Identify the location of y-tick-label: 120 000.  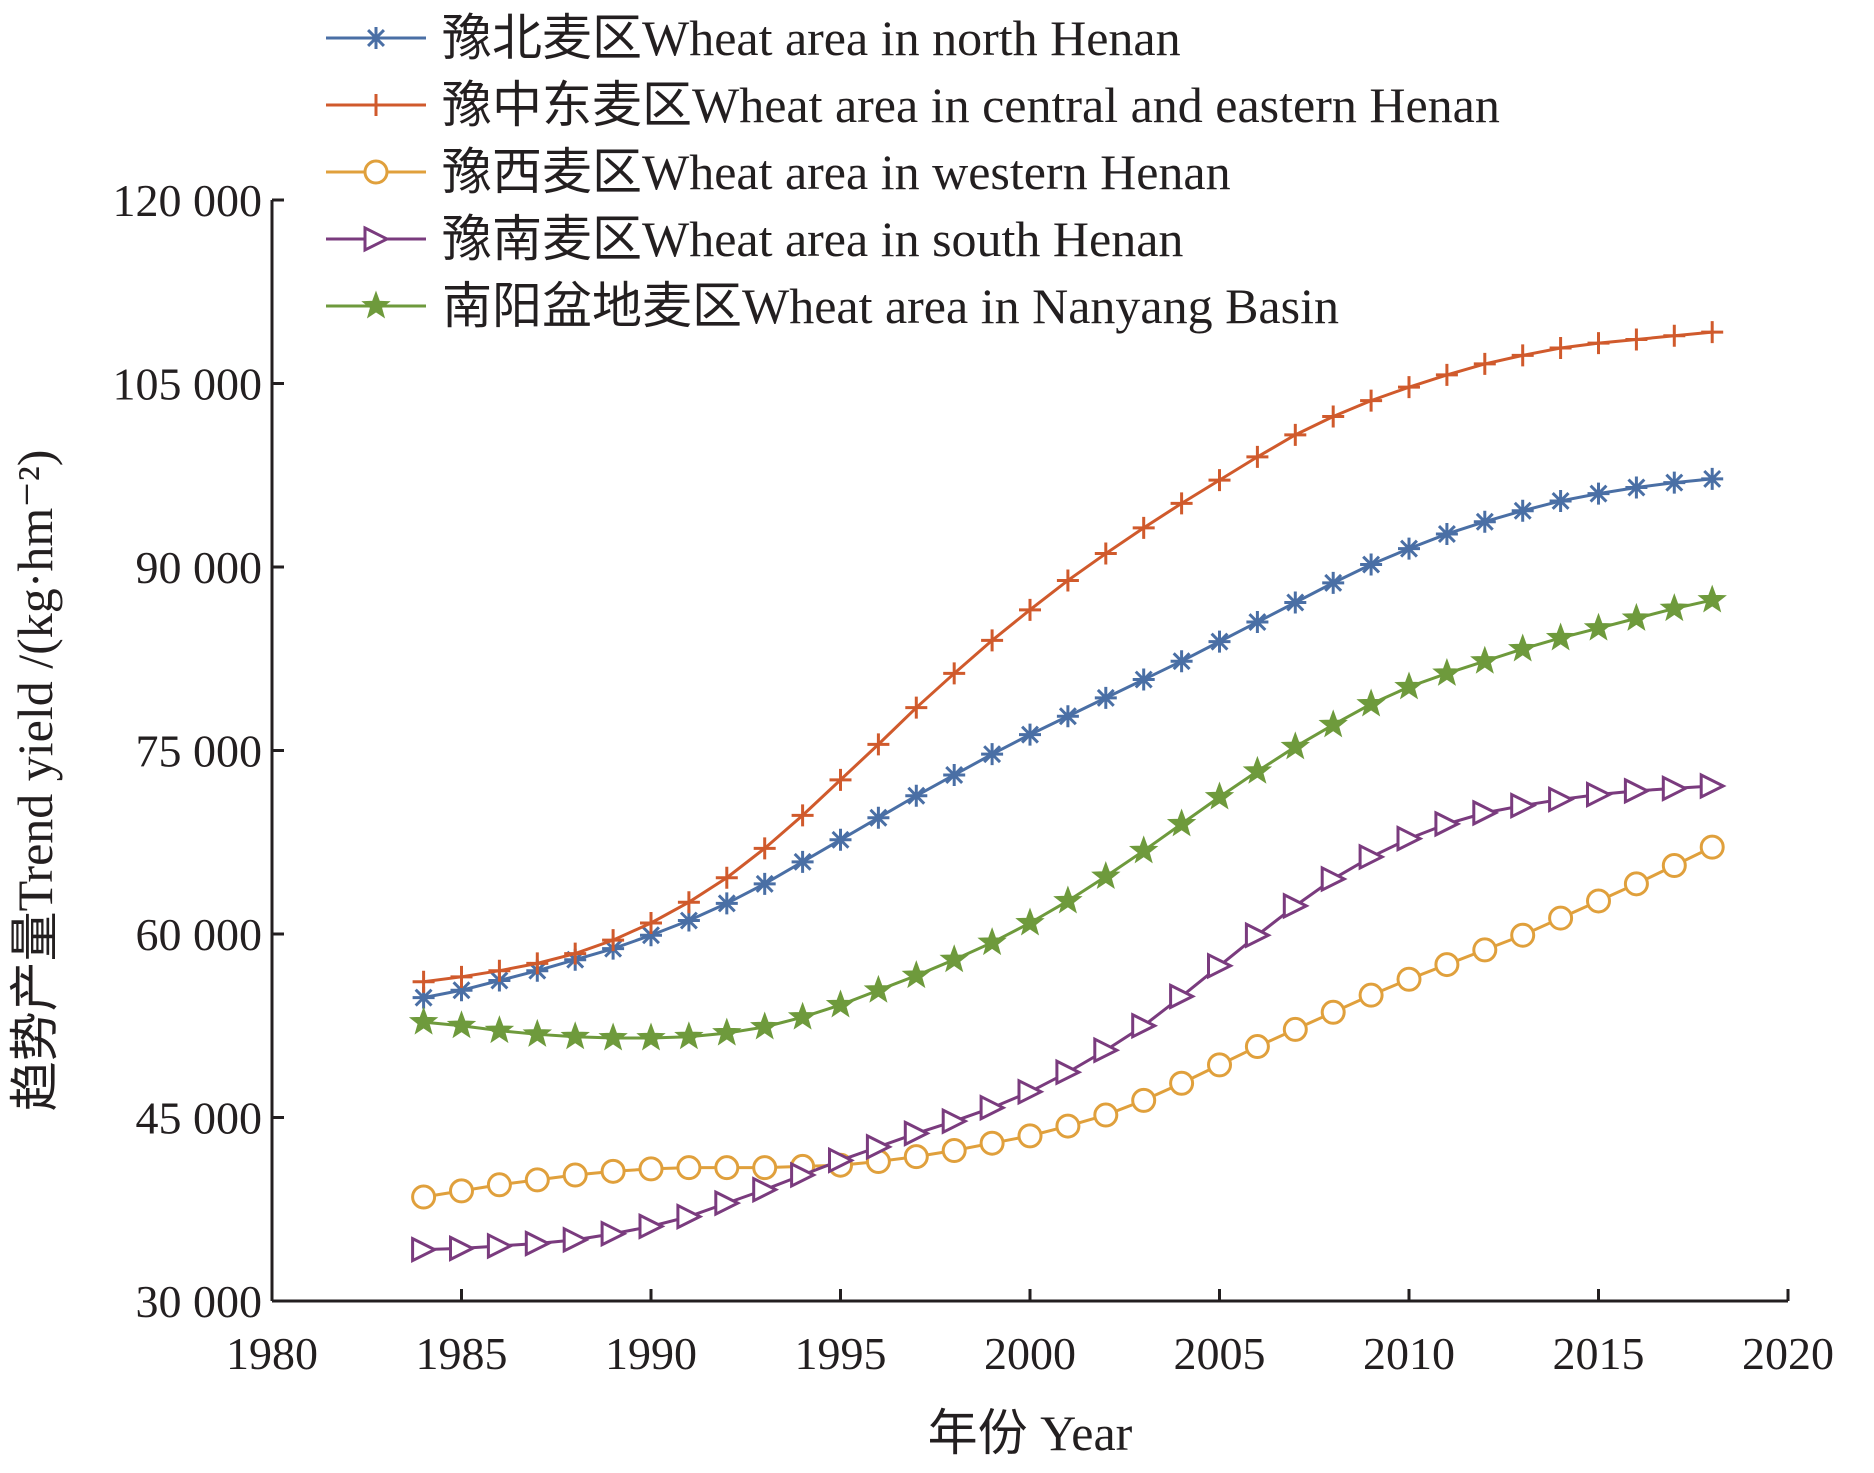
(188, 200).